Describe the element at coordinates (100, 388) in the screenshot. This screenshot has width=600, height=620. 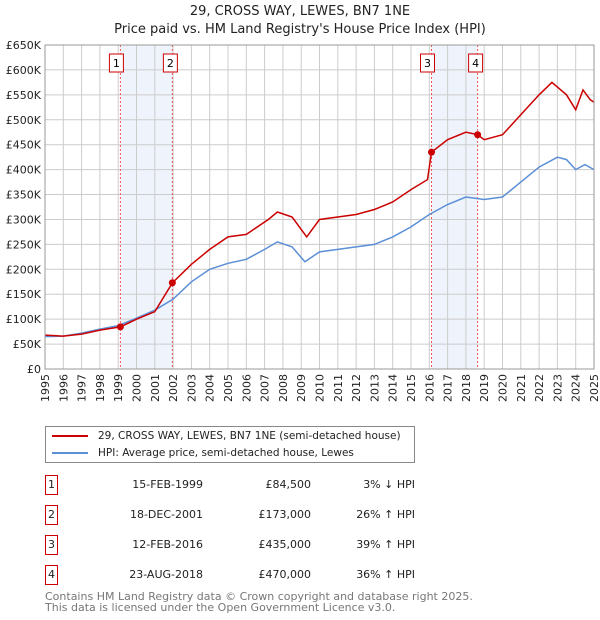
I see `x-tick-label: 1998` at that location.